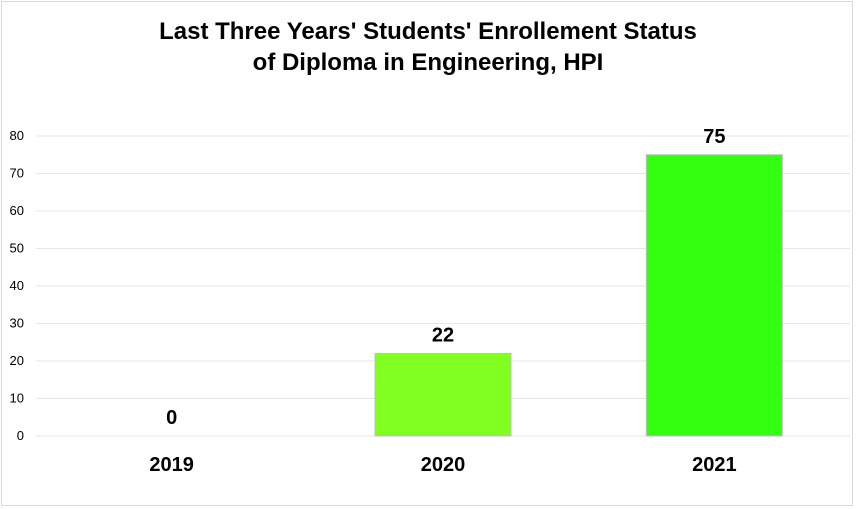 This screenshot has height=509, width=856. What do you see at coordinates (443, 336) in the screenshot?
I see `data-label-2020: 22` at bounding box center [443, 336].